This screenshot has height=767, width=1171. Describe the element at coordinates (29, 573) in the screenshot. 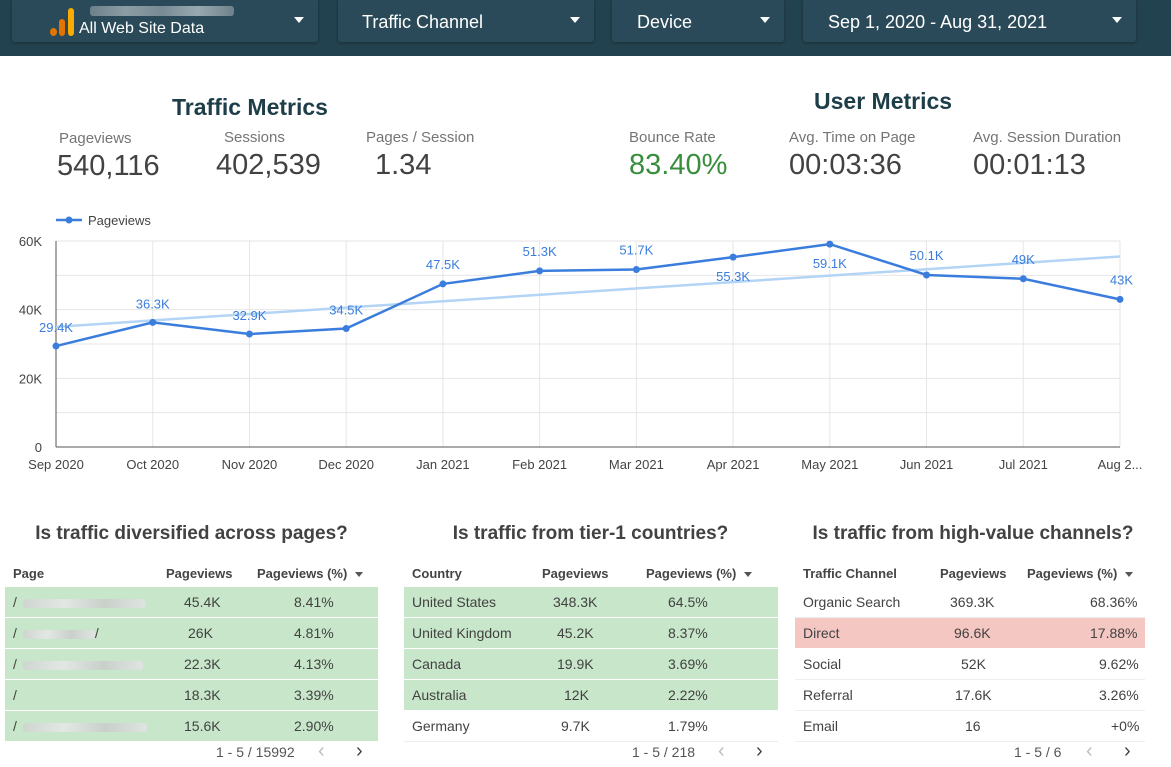

I see `column-header-page: Page` at that location.